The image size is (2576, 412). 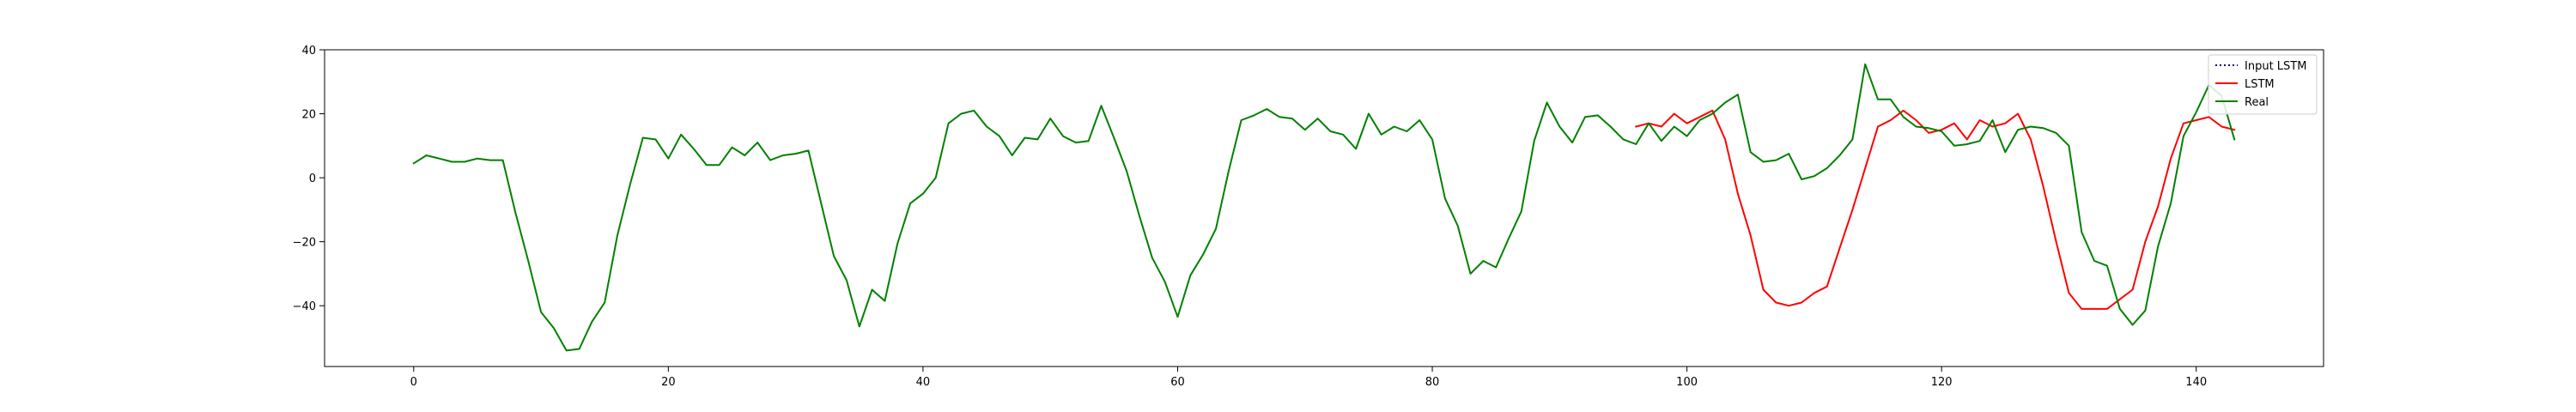 I want to click on x-tick-label: 0, so click(x=413, y=382).